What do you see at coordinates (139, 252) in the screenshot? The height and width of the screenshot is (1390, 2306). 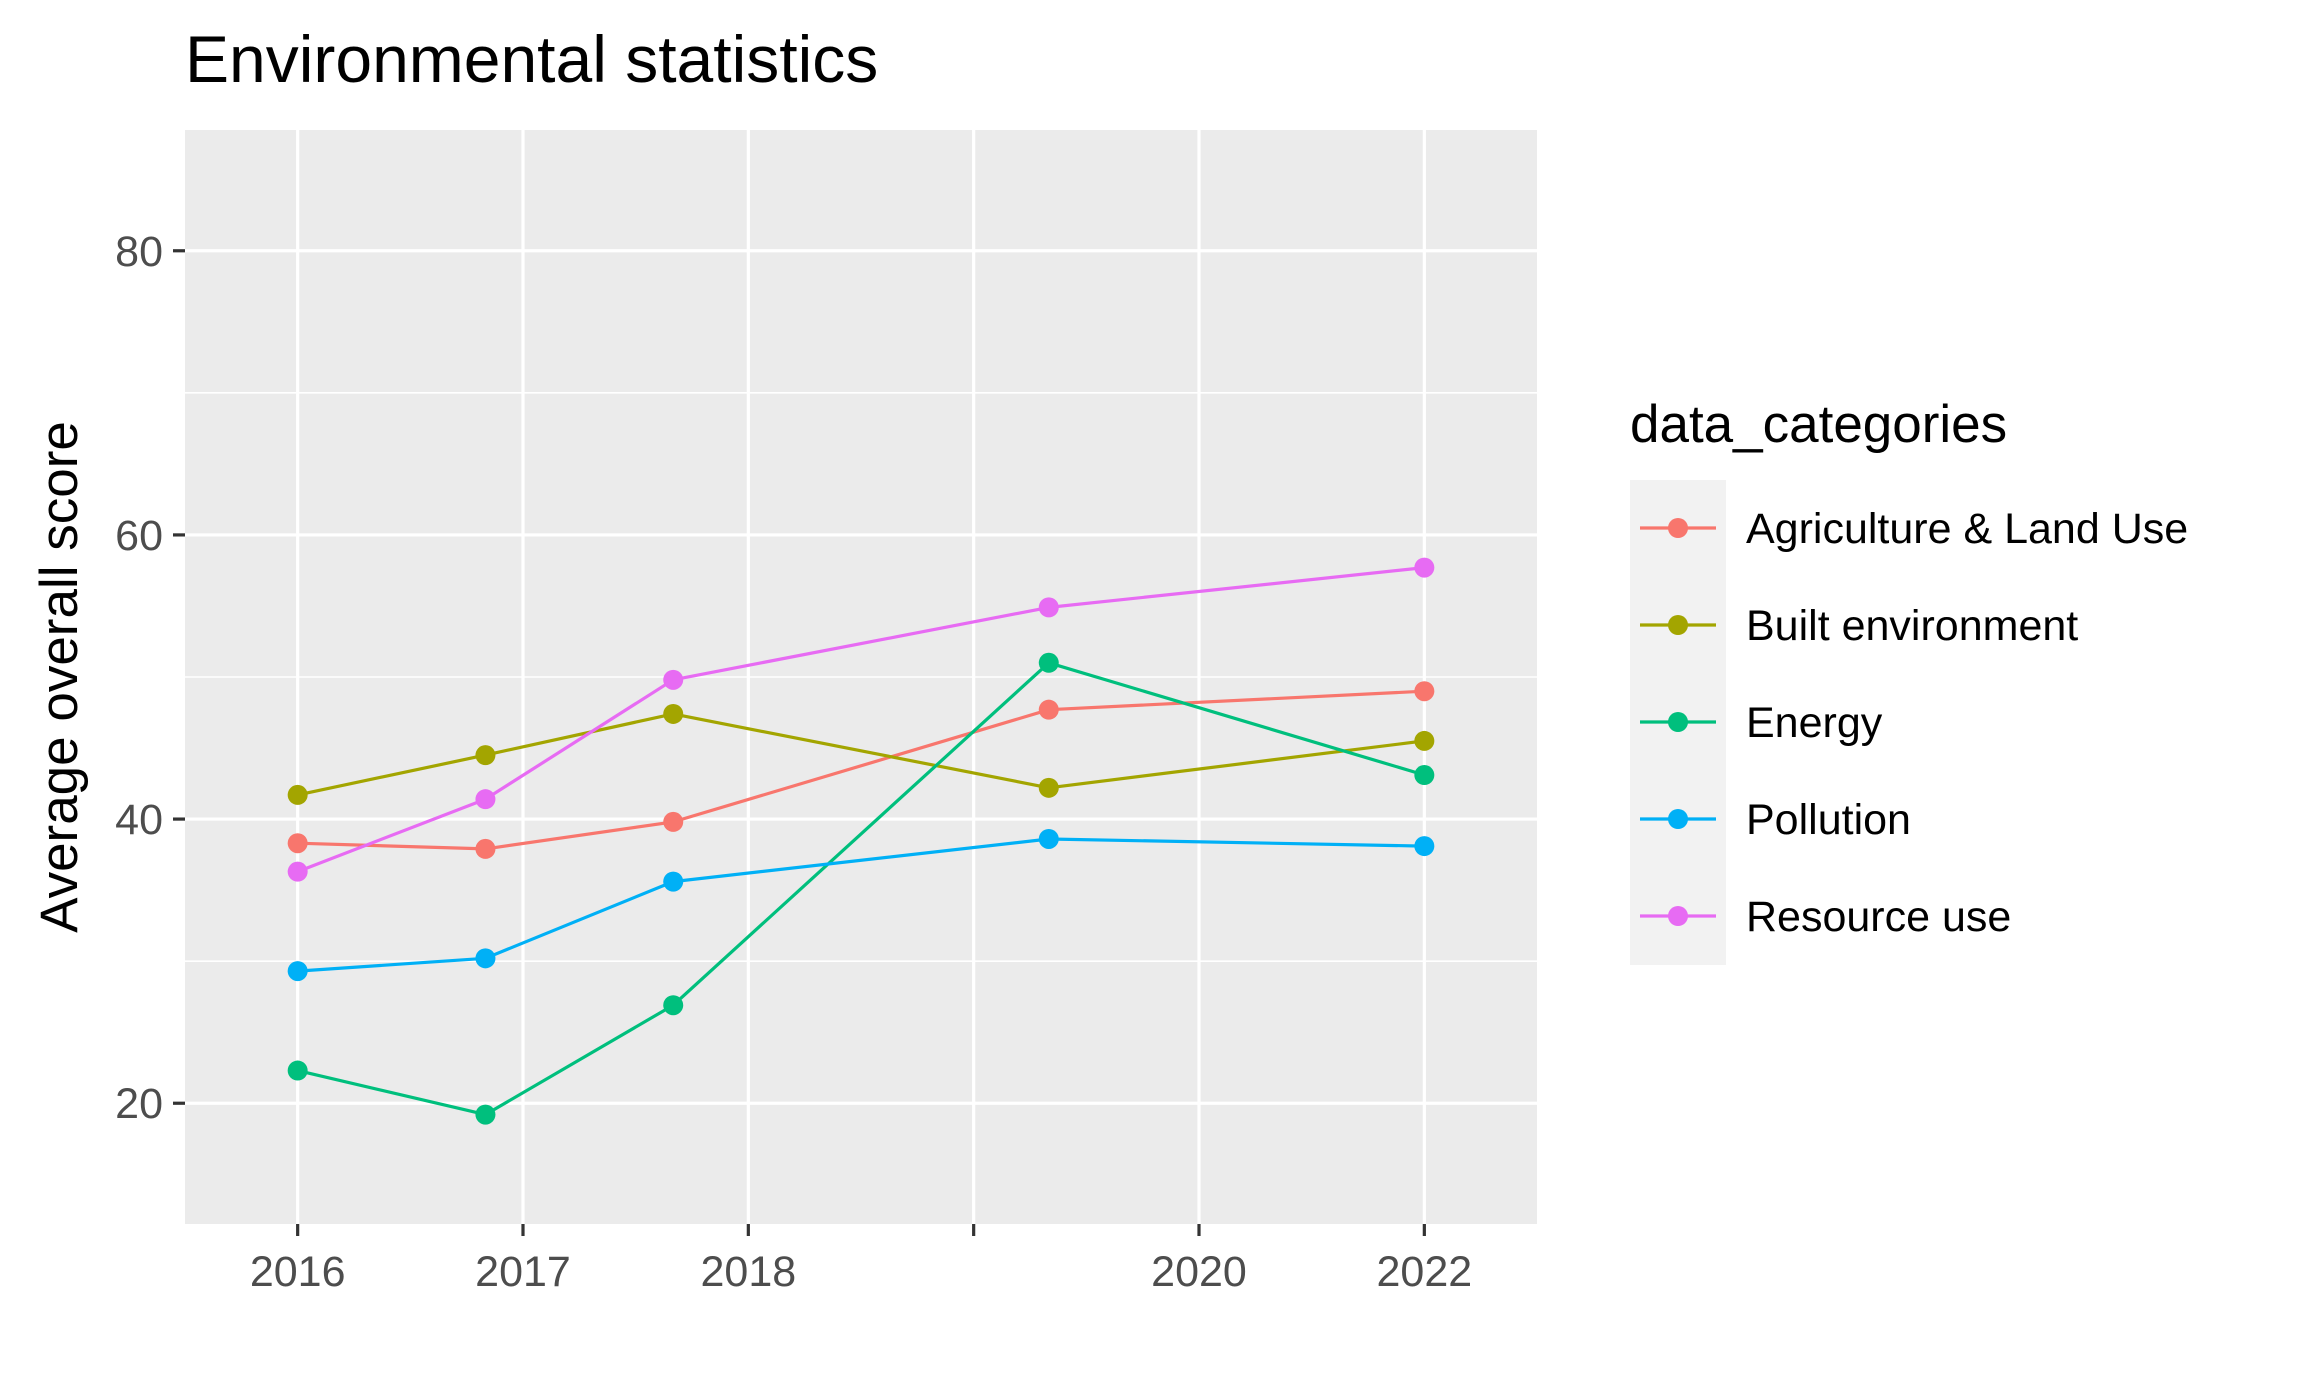 I see `y-tick-label: 80` at bounding box center [139, 252].